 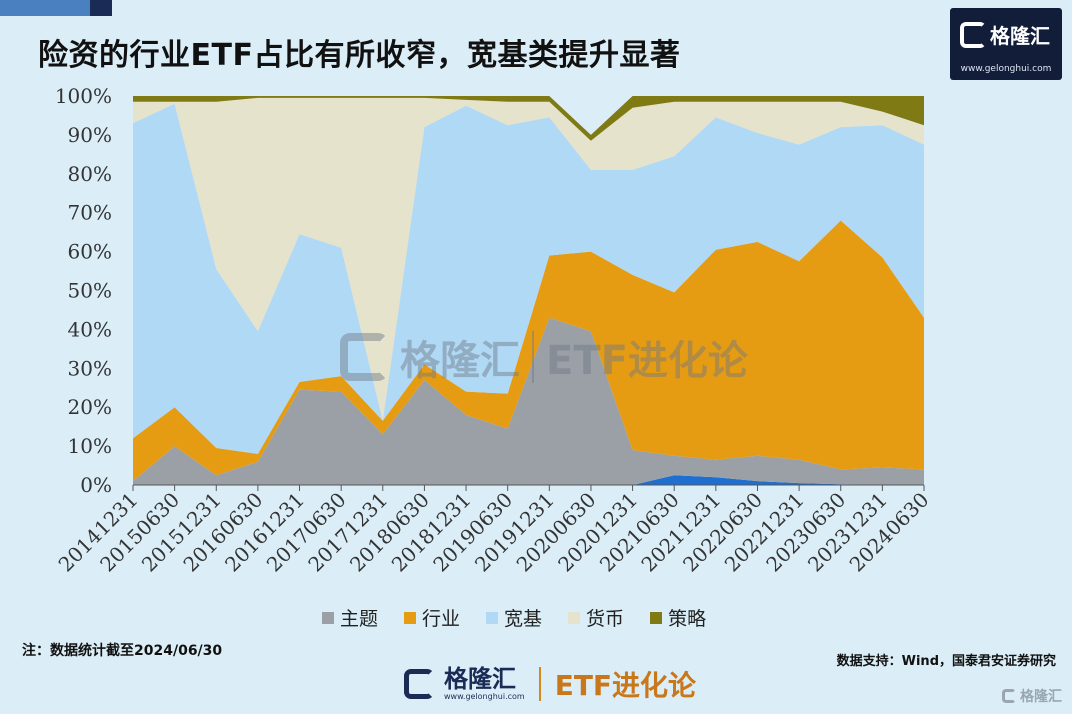 What do you see at coordinates (946, 661) in the screenshot?
I see `data-source: 数据支持：Wind，国泰君安证券研究` at bounding box center [946, 661].